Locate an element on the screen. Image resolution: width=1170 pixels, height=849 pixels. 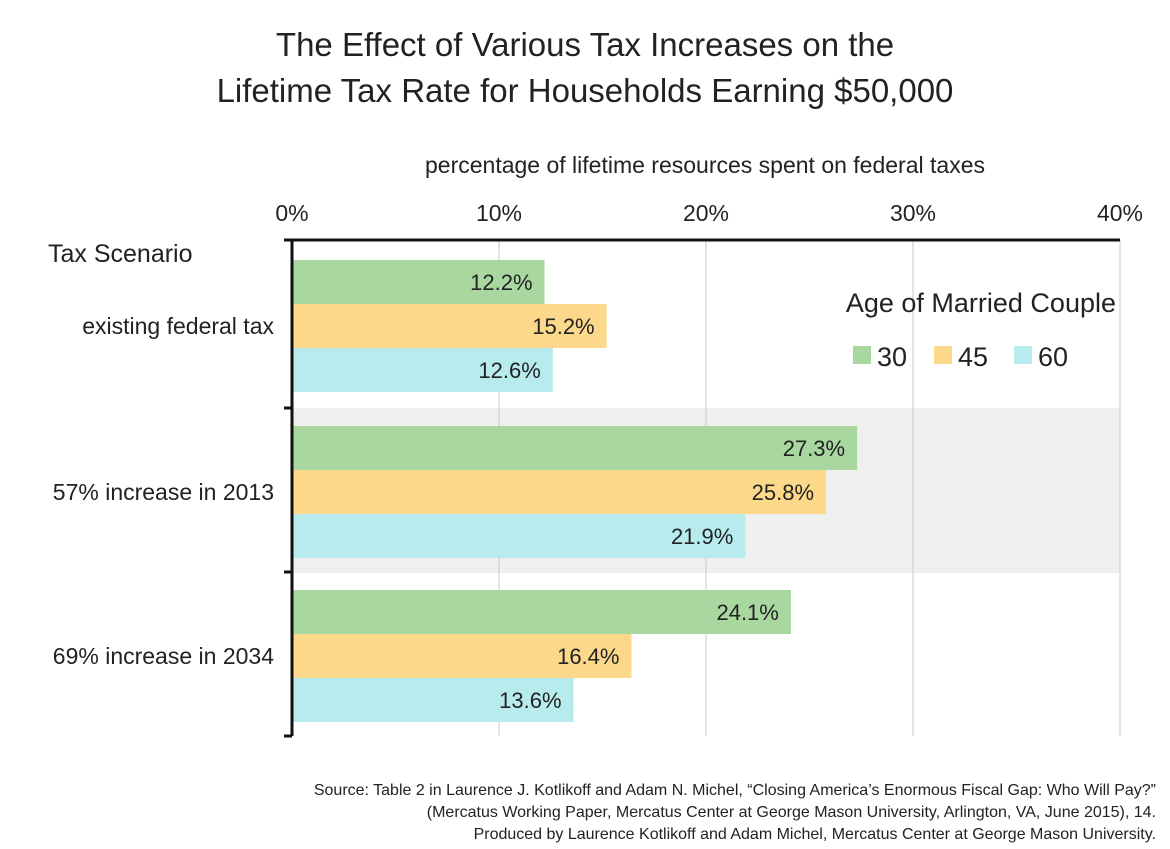
x-tick-label: 40% is located at coordinates (1120, 213).